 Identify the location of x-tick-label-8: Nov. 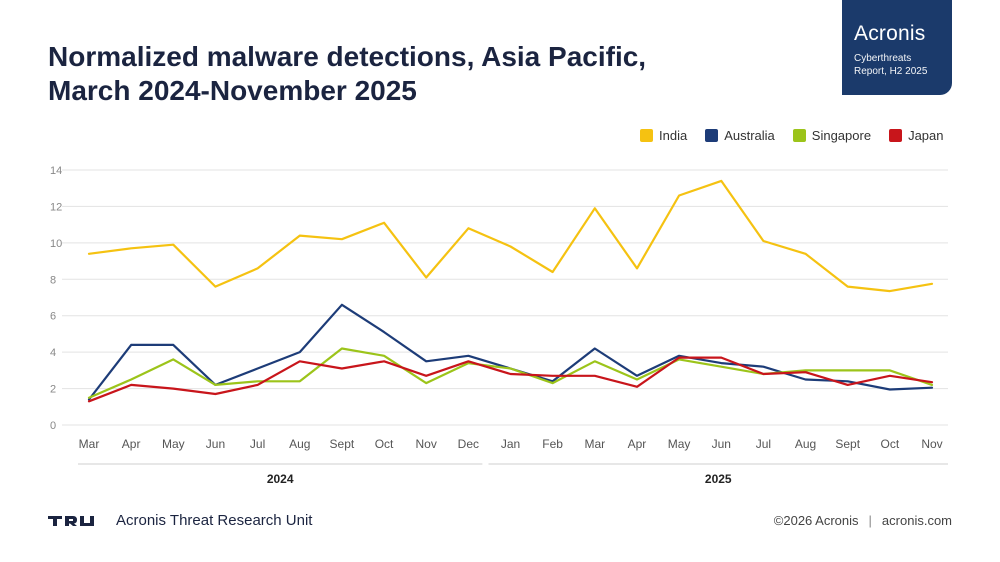
(426, 444).